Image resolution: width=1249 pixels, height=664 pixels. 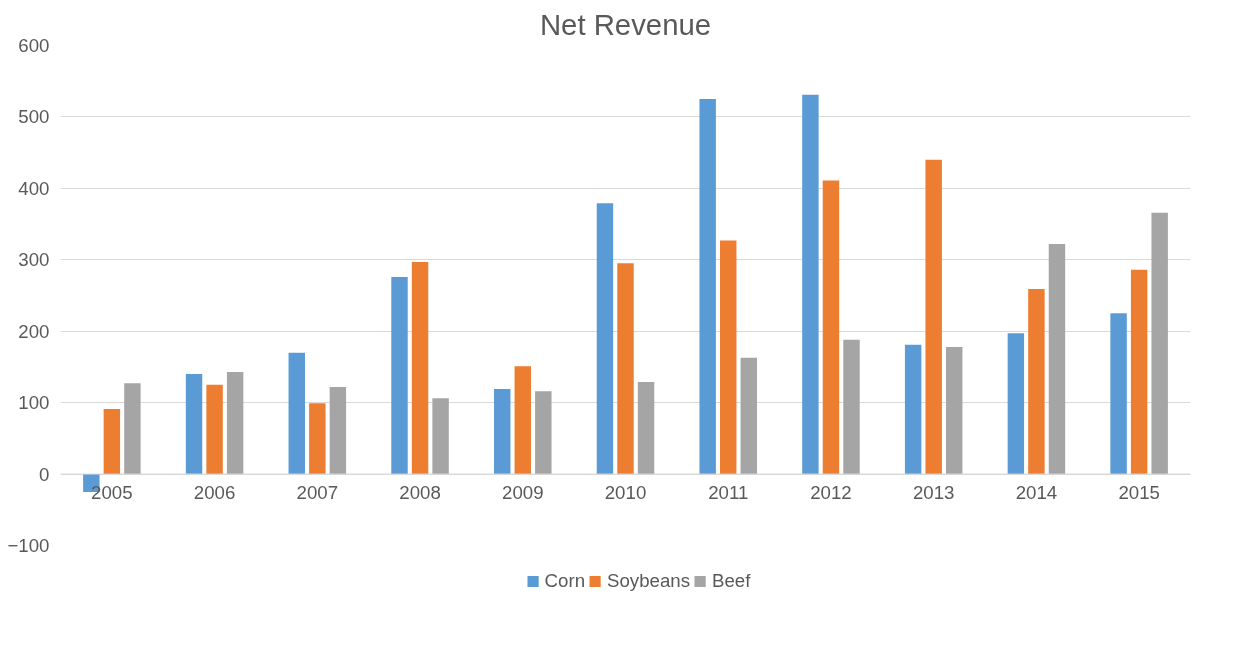 What do you see at coordinates (731, 580) in the screenshot?
I see `legend-label: Beef` at bounding box center [731, 580].